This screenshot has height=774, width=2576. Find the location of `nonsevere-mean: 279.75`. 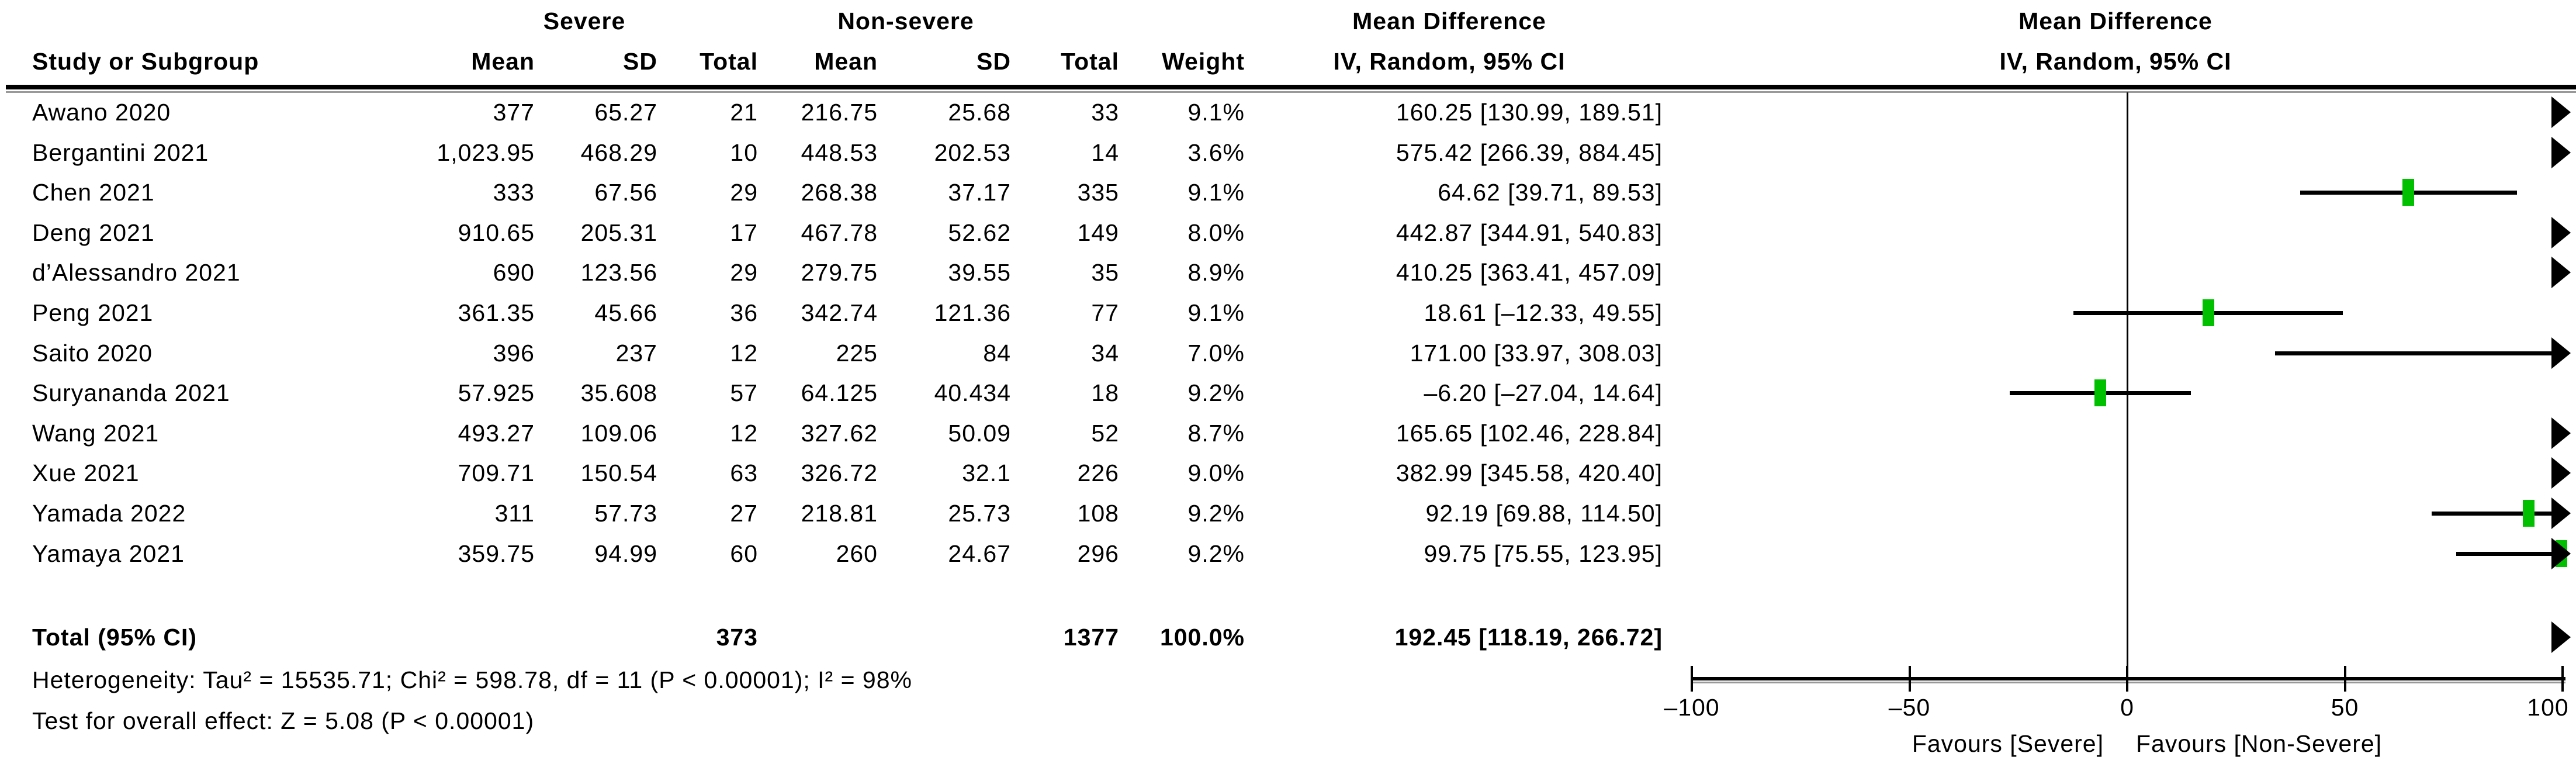

nonsevere-mean: 279.75 is located at coordinates (839, 272).